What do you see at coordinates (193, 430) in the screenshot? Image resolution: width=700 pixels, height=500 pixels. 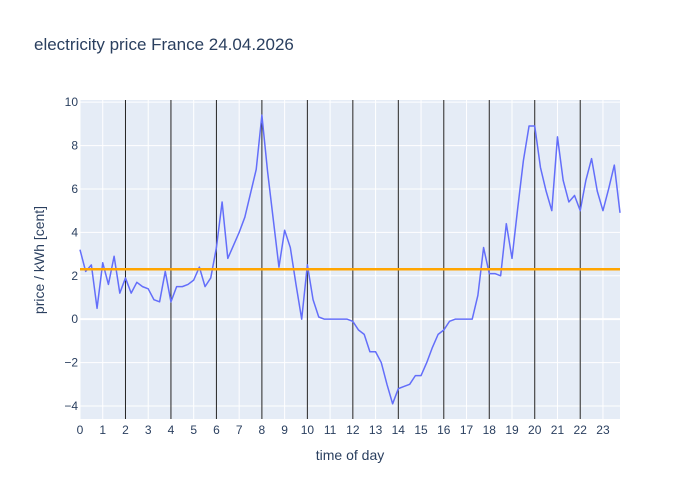 I see `x-tick-label: 5` at bounding box center [193, 430].